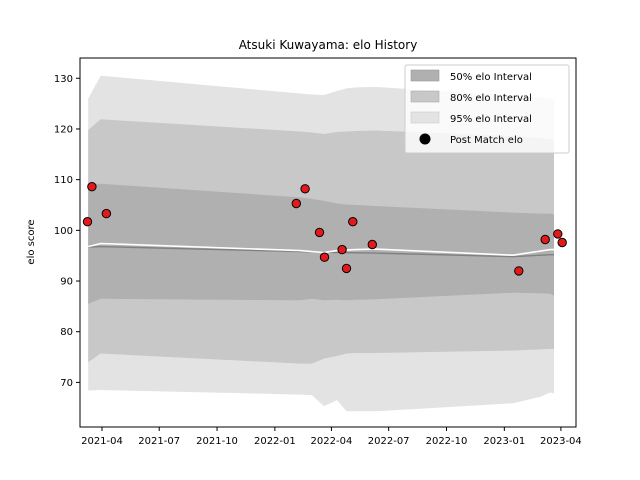  Describe the element at coordinates (159, 441) in the screenshot. I see `x-tick-label: 2021-07` at that location.